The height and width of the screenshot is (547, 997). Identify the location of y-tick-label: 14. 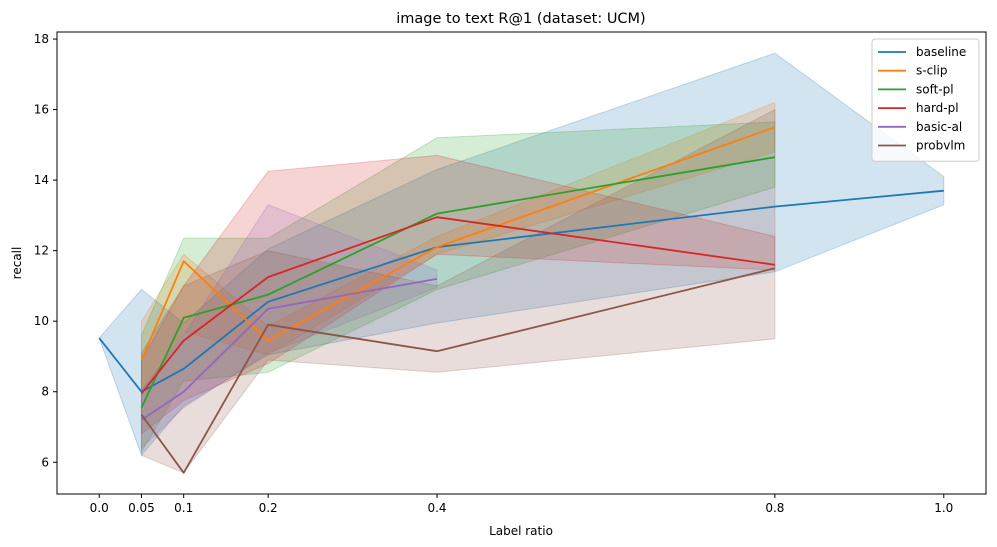
(41, 180).